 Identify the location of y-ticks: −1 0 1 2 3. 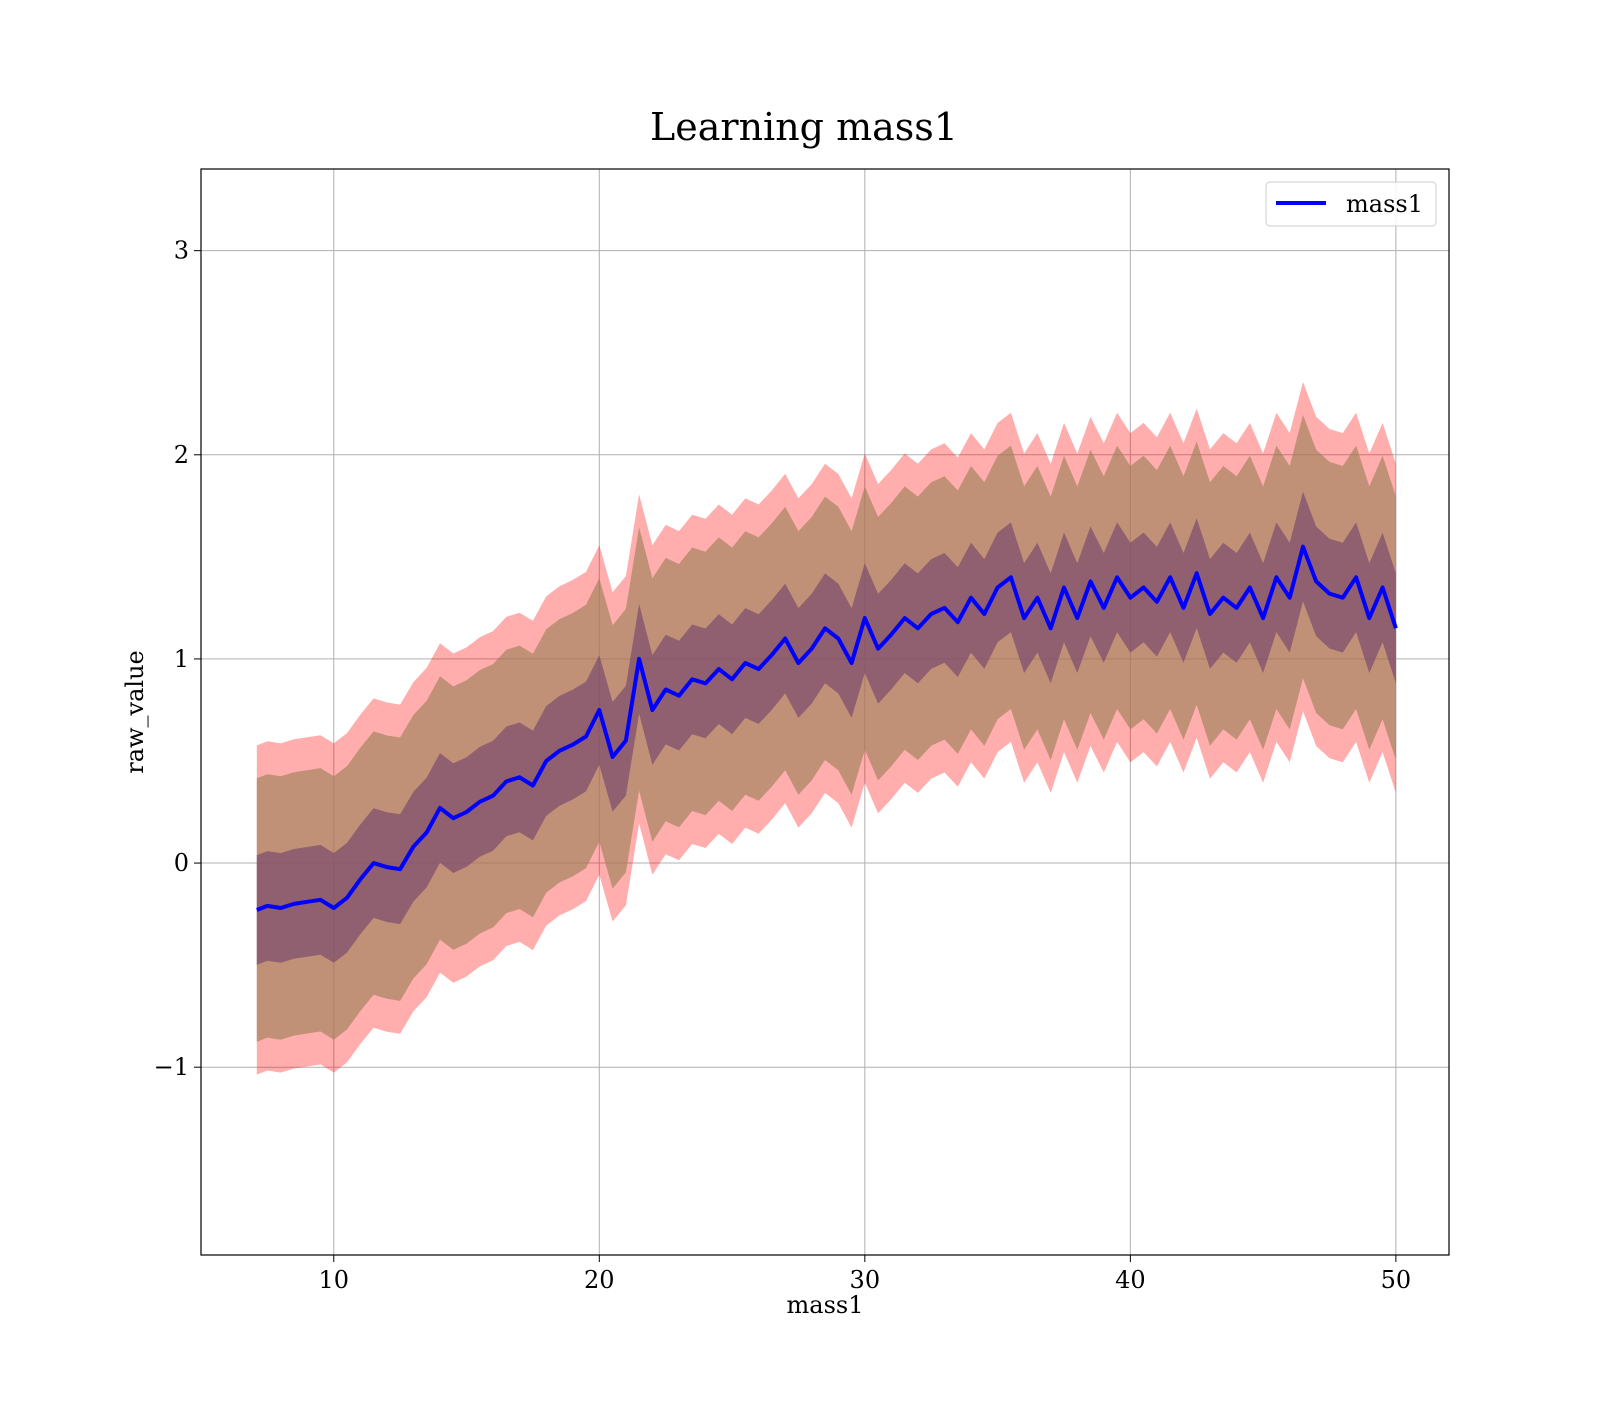
(177, 659).